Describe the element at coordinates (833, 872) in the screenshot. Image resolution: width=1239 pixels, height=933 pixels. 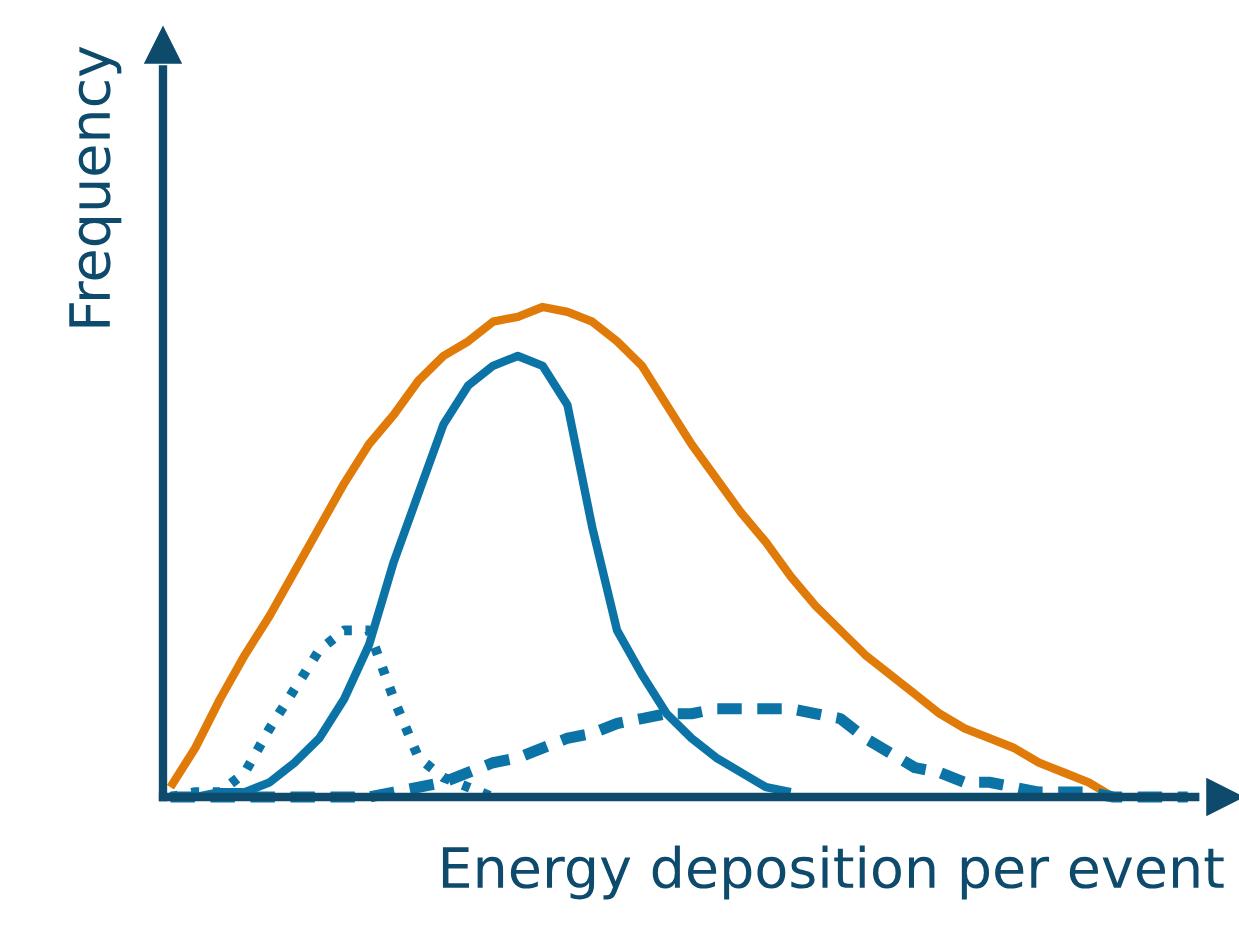
I see `x-axis-title: Energy deposition per event` at that location.